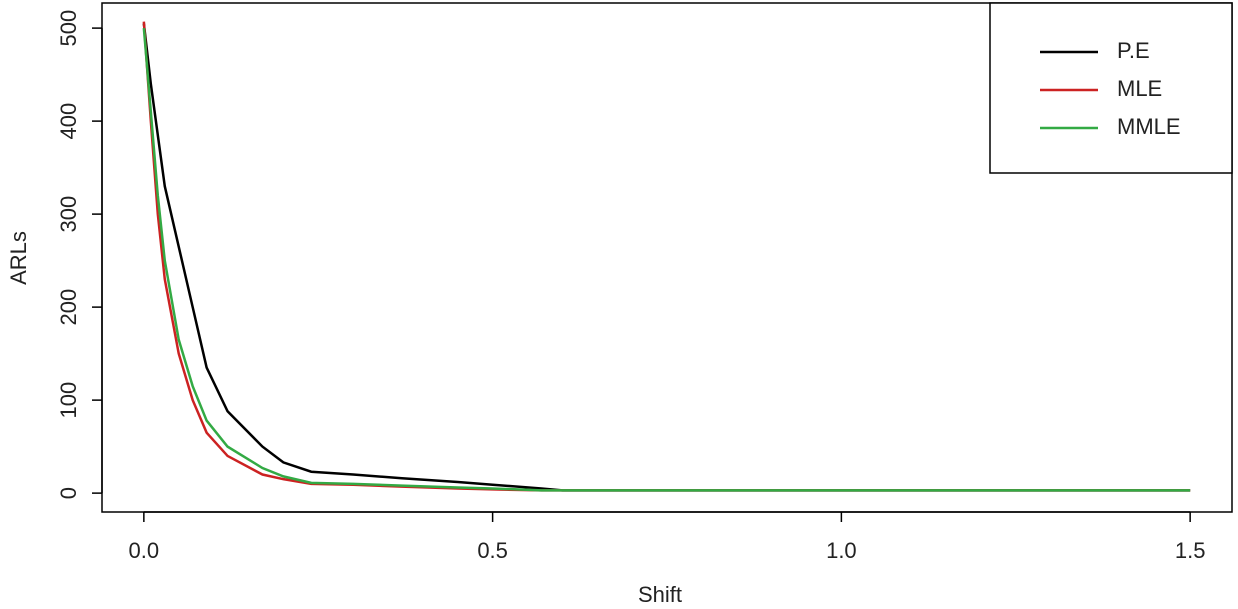 The image size is (1238, 609). What do you see at coordinates (1149, 126) in the screenshot?
I see `legend-label: MMLE` at bounding box center [1149, 126].